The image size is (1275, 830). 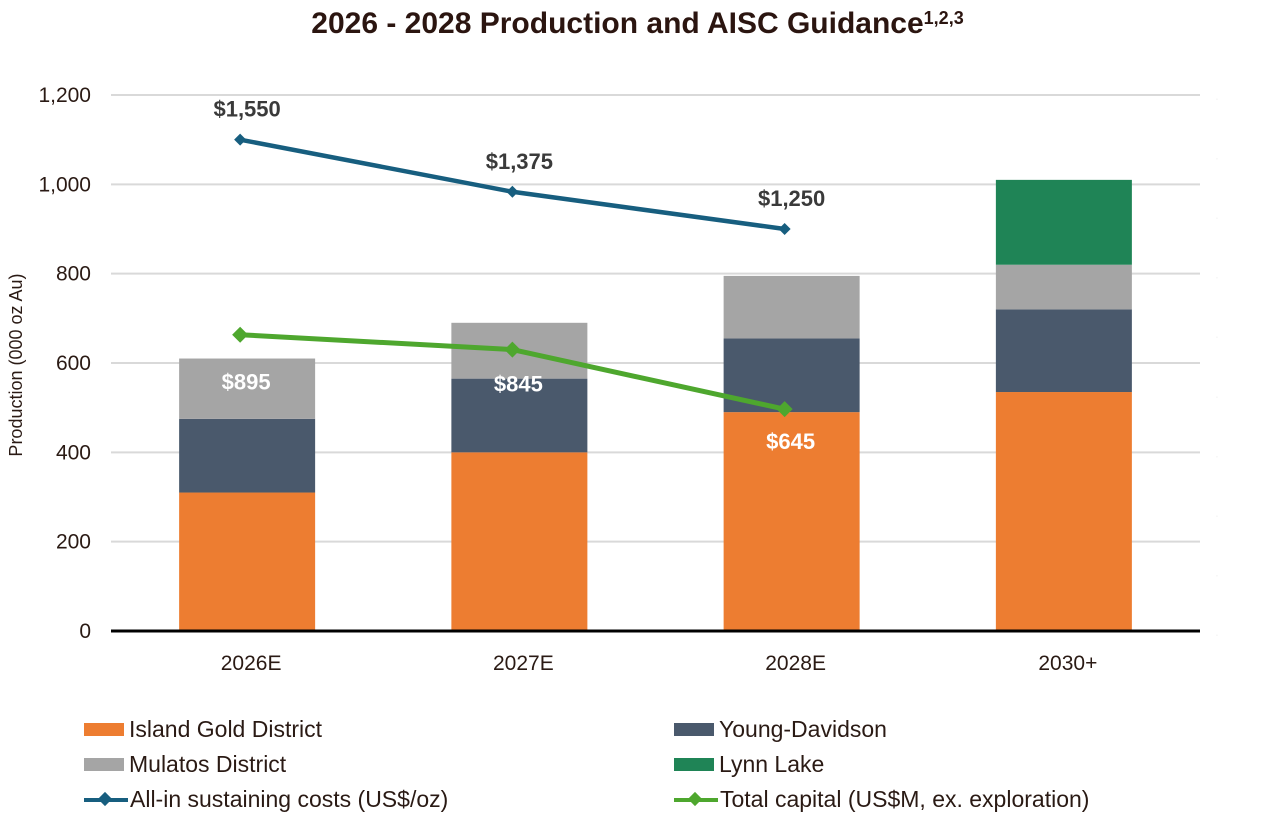 I want to click on aisc-data-label: $1,375, so click(x=519, y=161).